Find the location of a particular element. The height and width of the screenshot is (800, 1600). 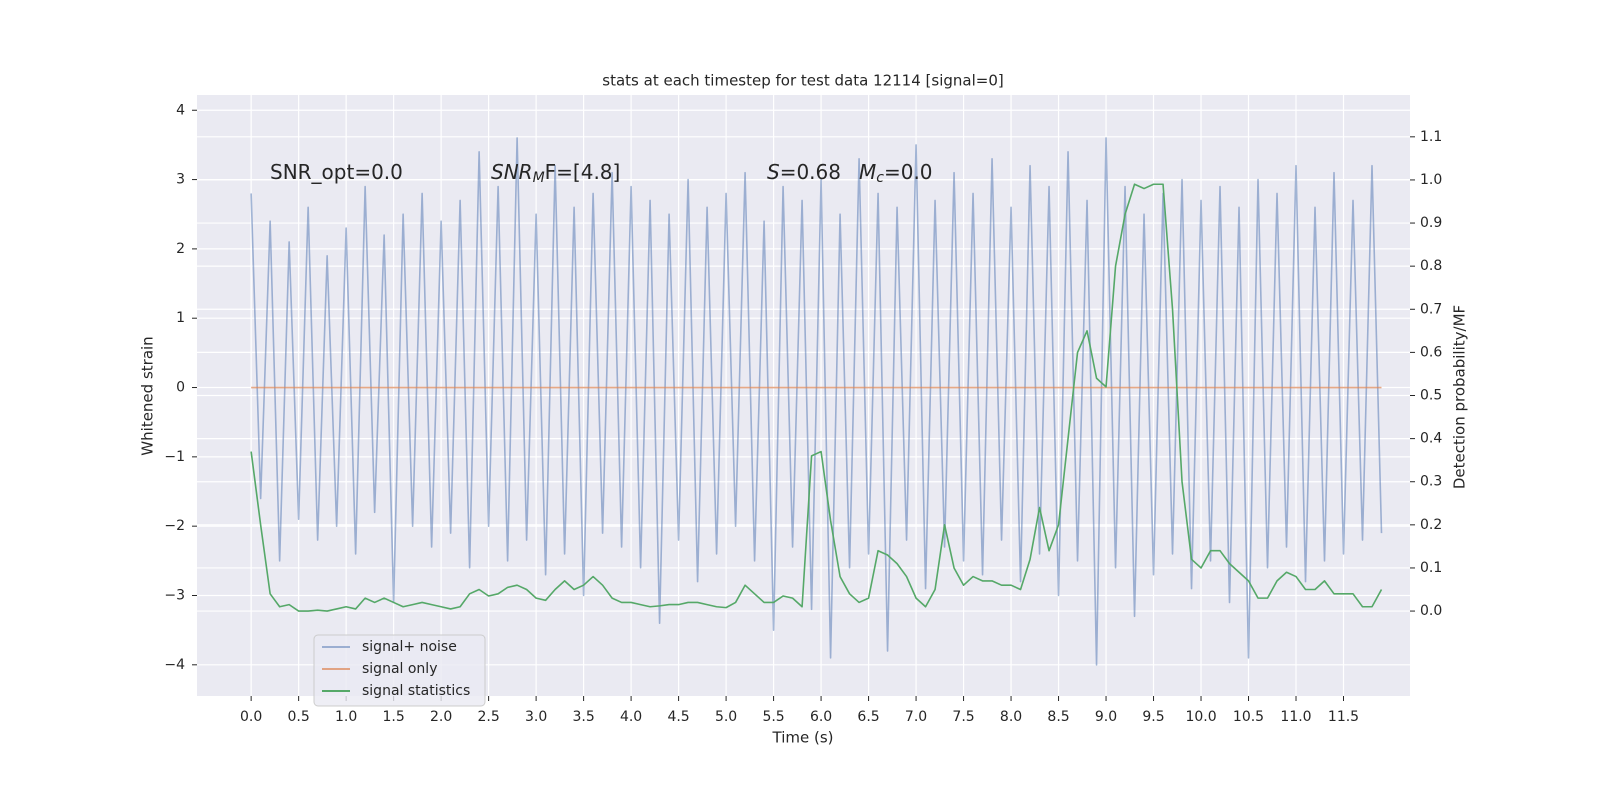

y2-tick-label: 0.4 is located at coordinates (1431, 439).